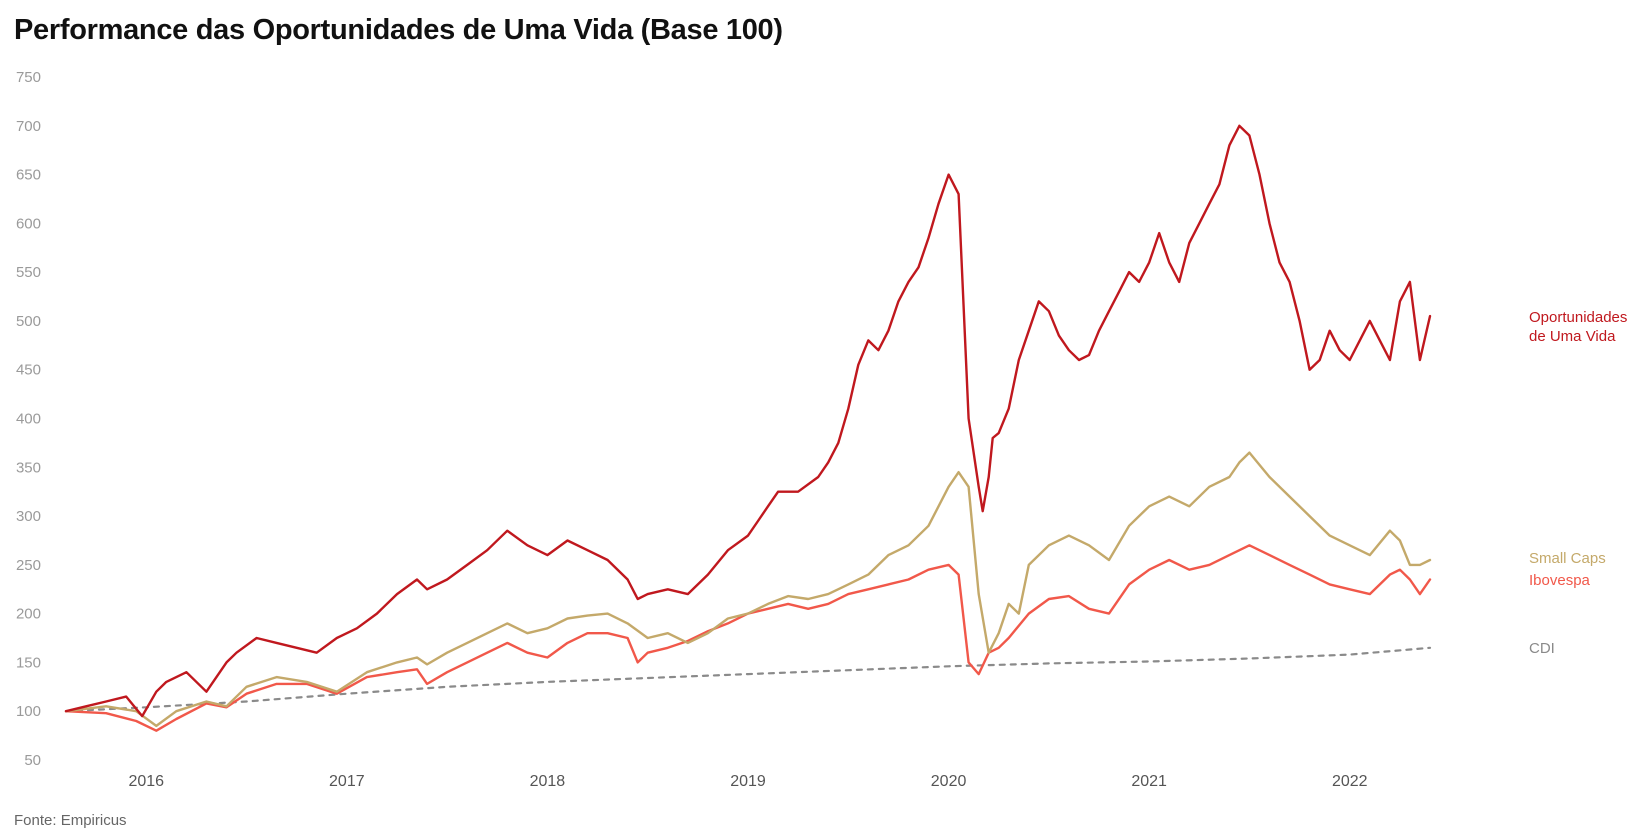 This screenshot has height=838, width=1649. Describe the element at coordinates (28, 321) in the screenshot. I see `y-tick-label: 500` at that location.